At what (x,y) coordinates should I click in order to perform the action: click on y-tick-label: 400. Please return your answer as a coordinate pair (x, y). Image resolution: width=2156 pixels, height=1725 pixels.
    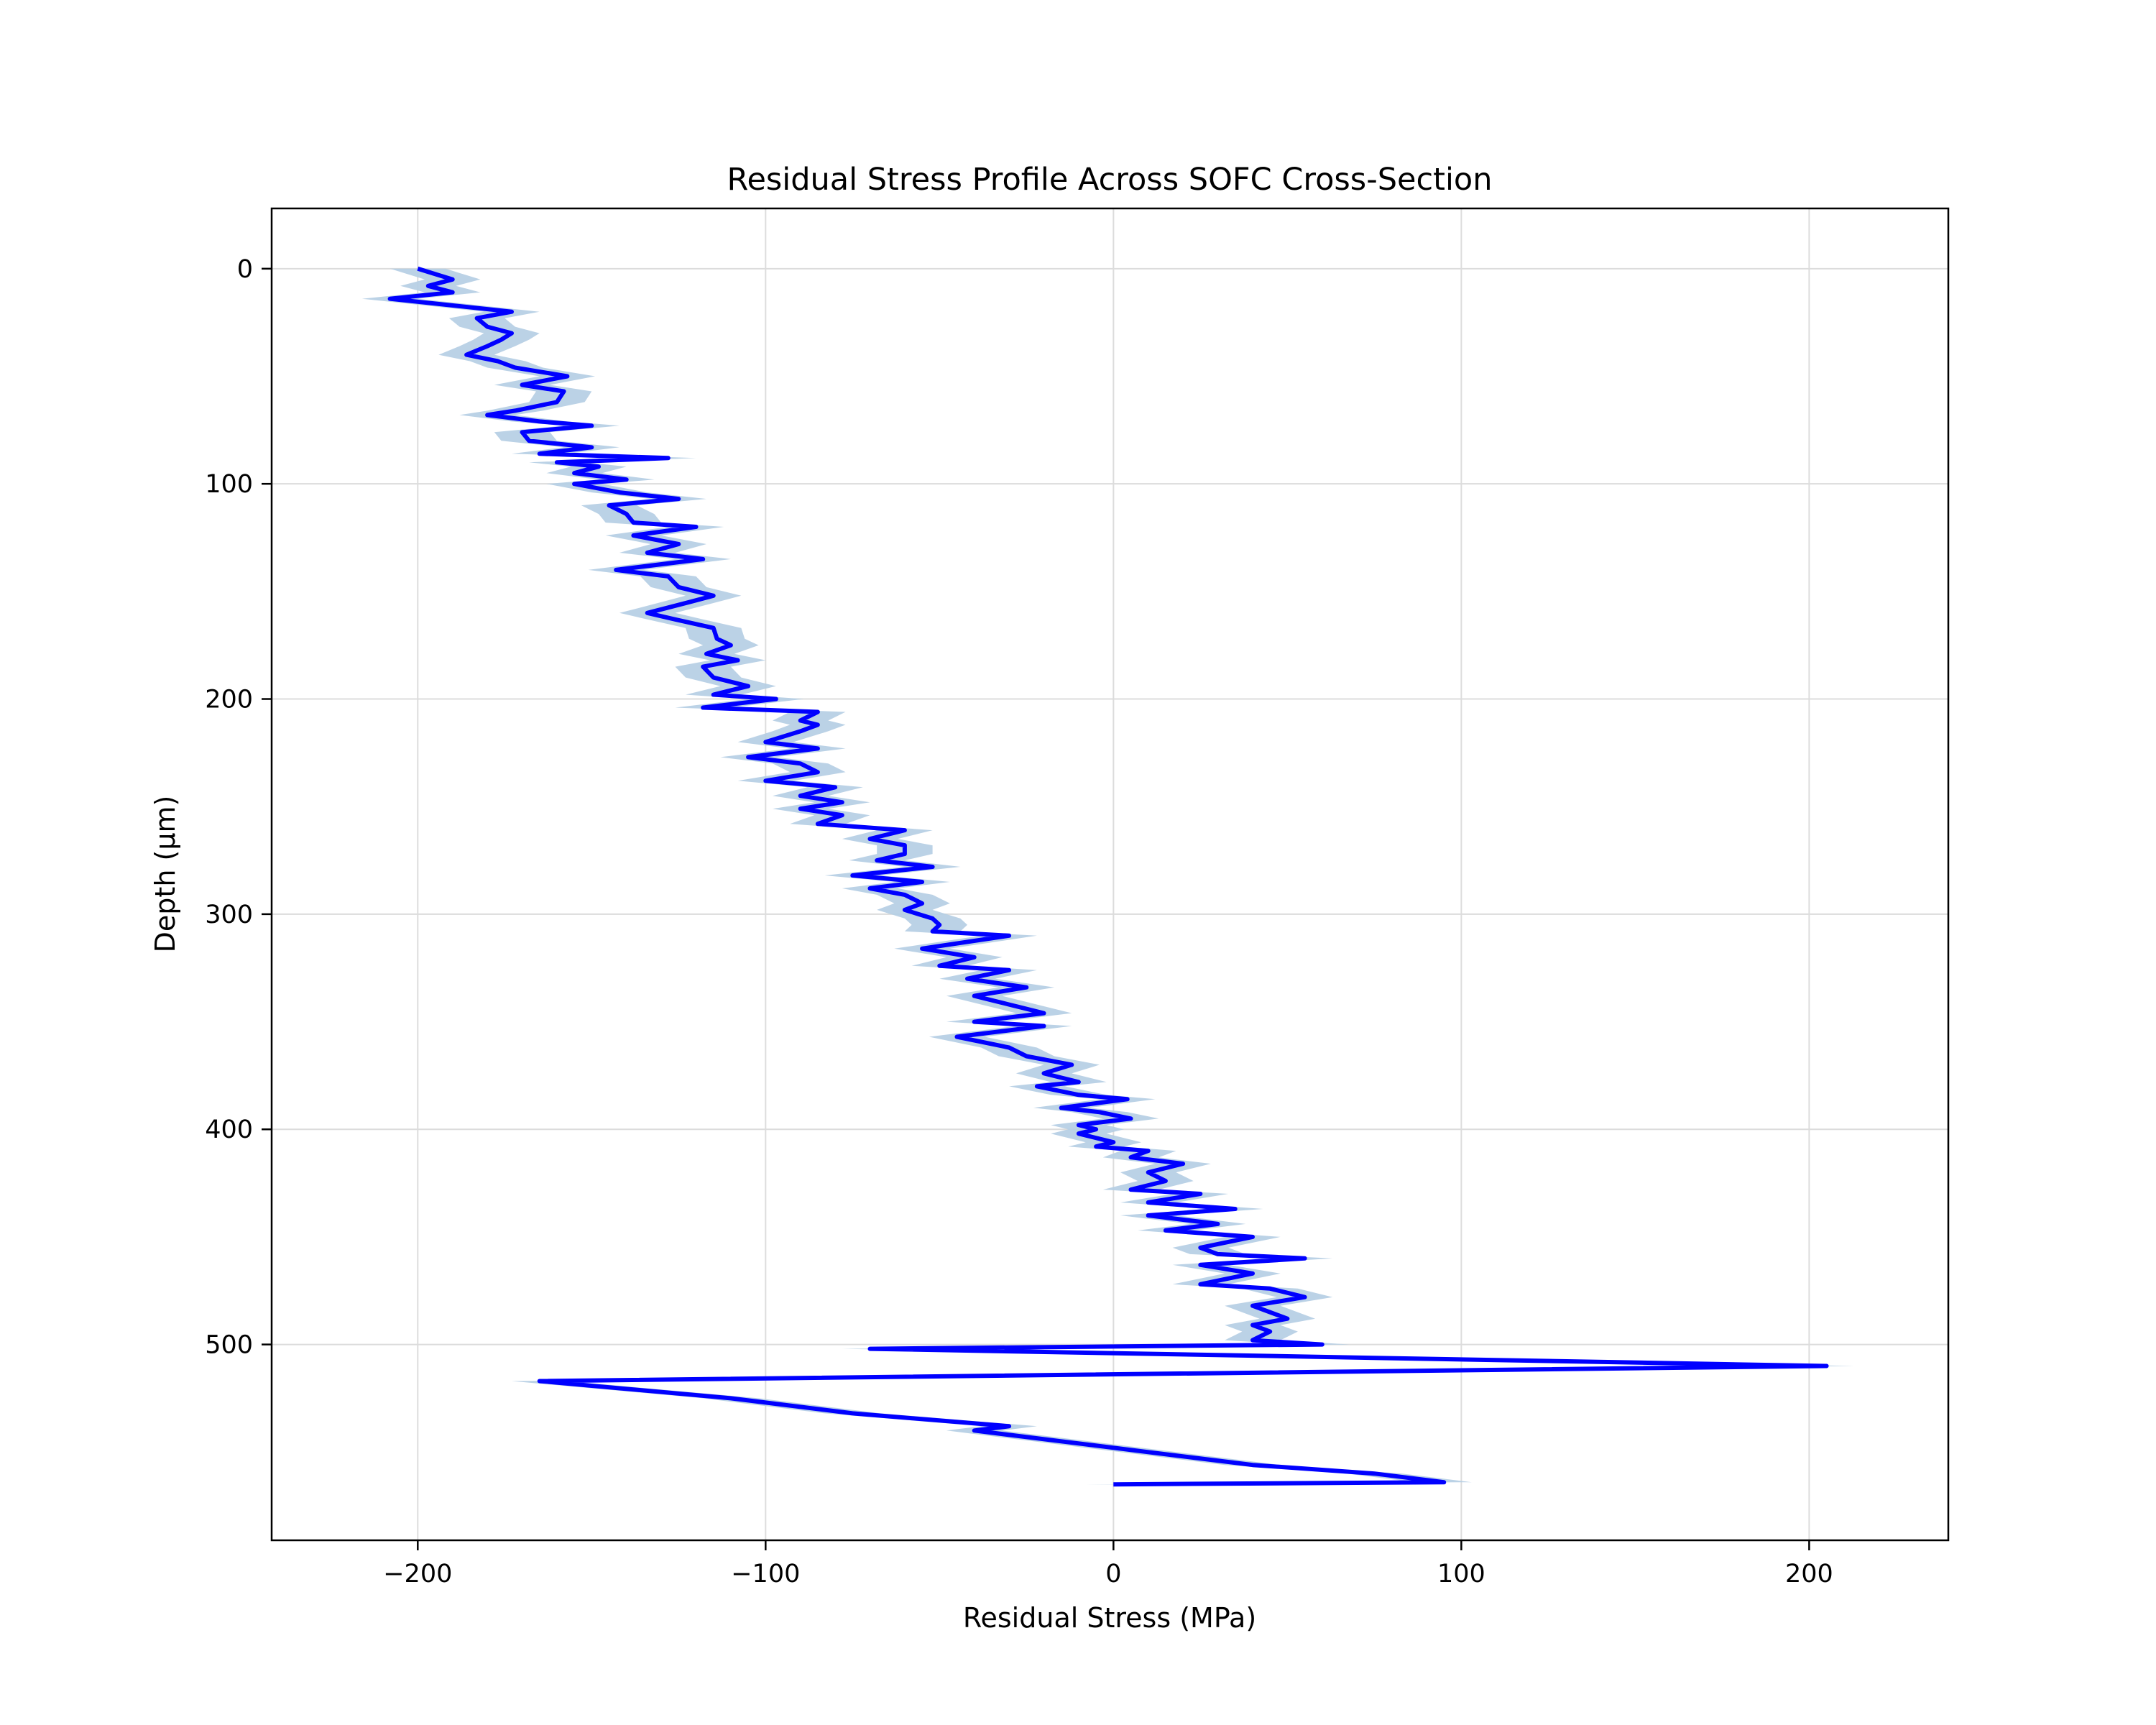
    Looking at the image, I should click on (229, 1130).